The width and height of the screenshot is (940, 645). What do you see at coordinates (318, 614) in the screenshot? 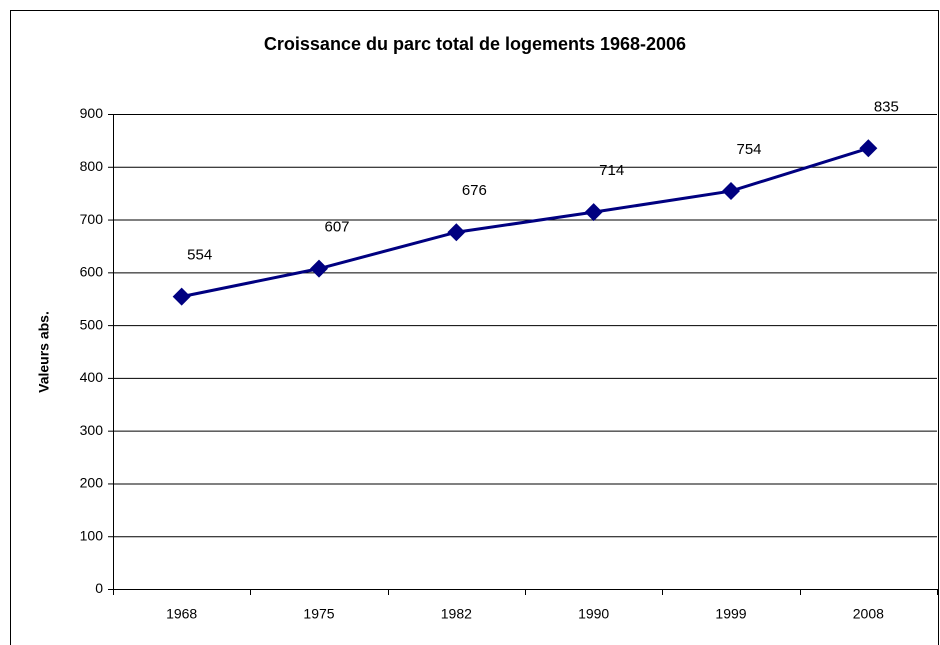
I see `x-tick-label: 1975` at bounding box center [318, 614].